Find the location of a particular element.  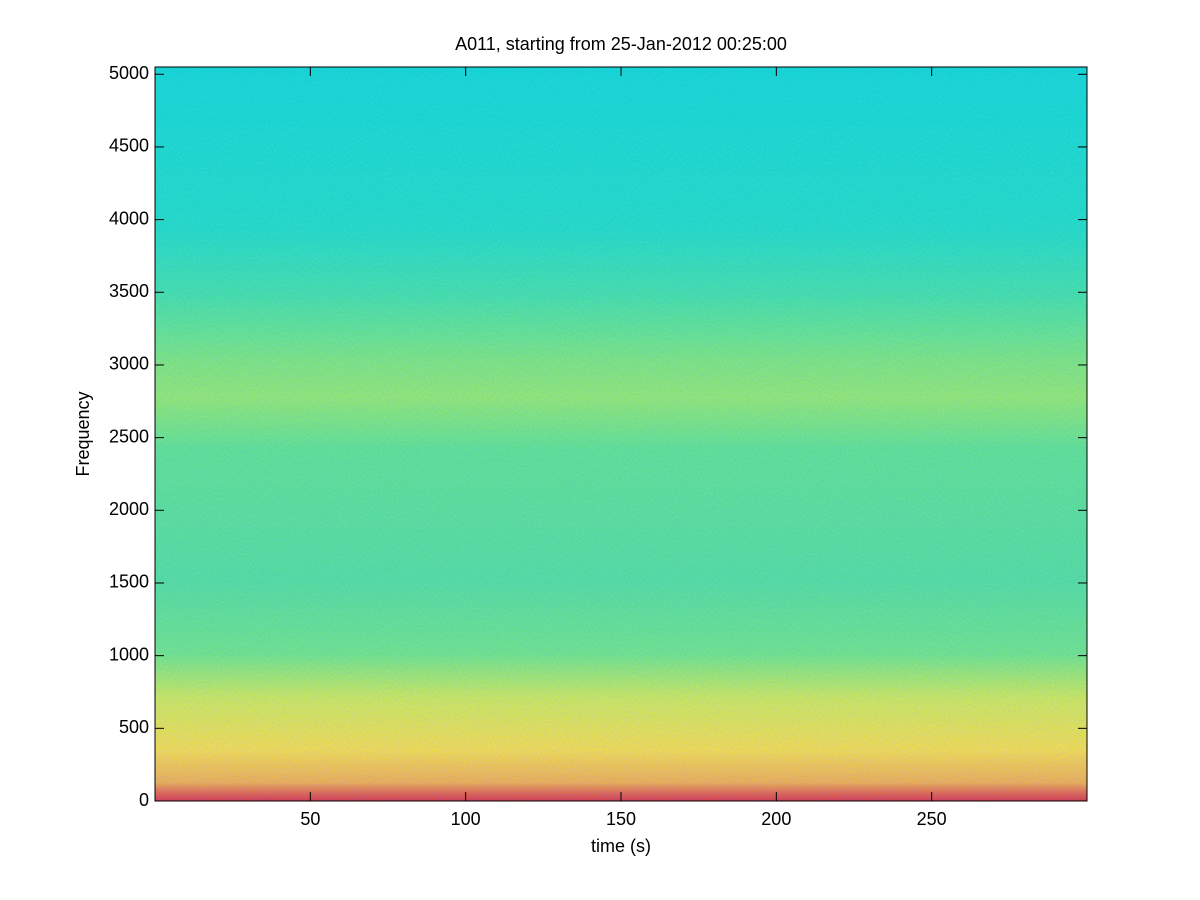

x-tick-label: 150 is located at coordinates (621, 819).